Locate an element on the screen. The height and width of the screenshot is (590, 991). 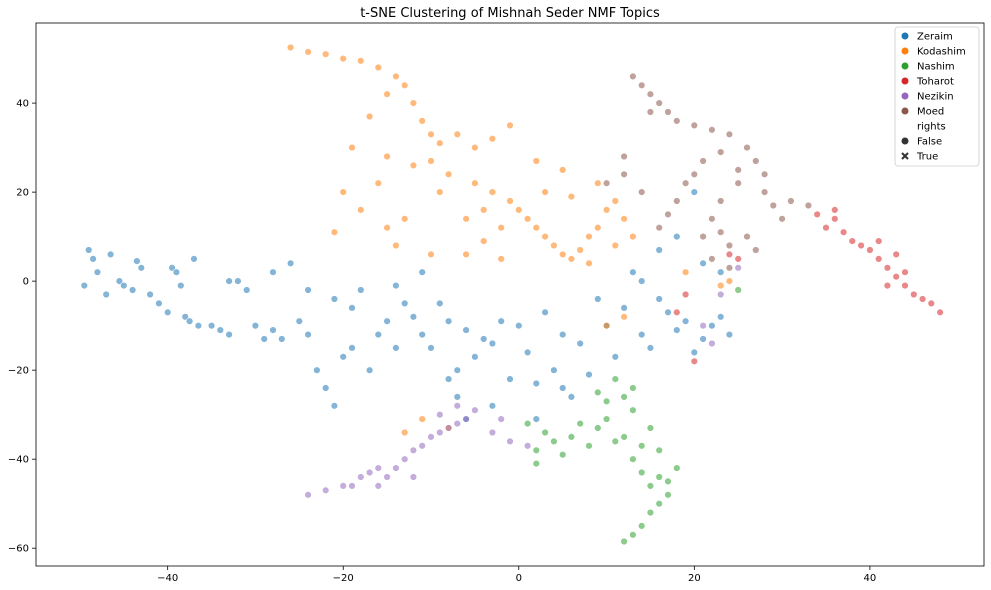
legend-label: False is located at coordinates (929, 142).